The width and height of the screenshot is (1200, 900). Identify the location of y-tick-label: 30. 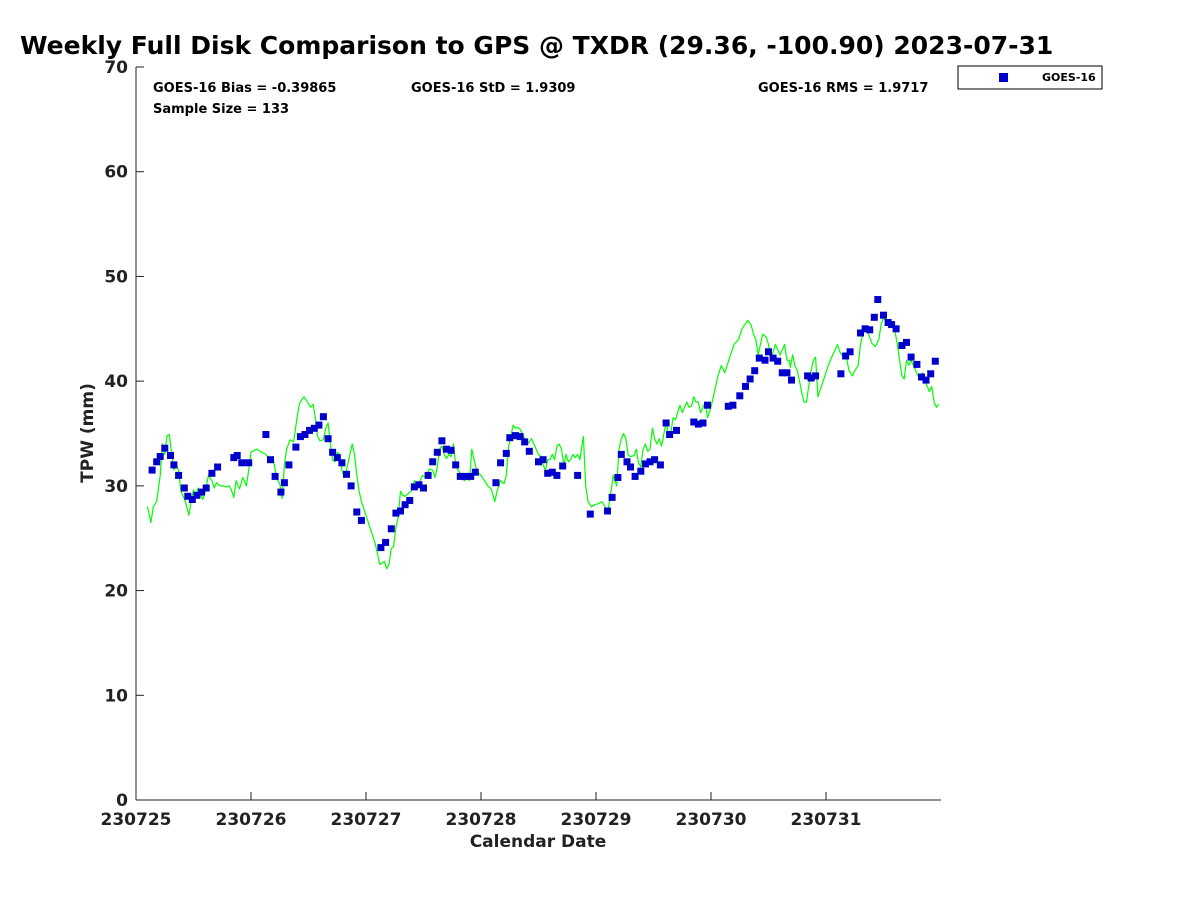
(116, 487).